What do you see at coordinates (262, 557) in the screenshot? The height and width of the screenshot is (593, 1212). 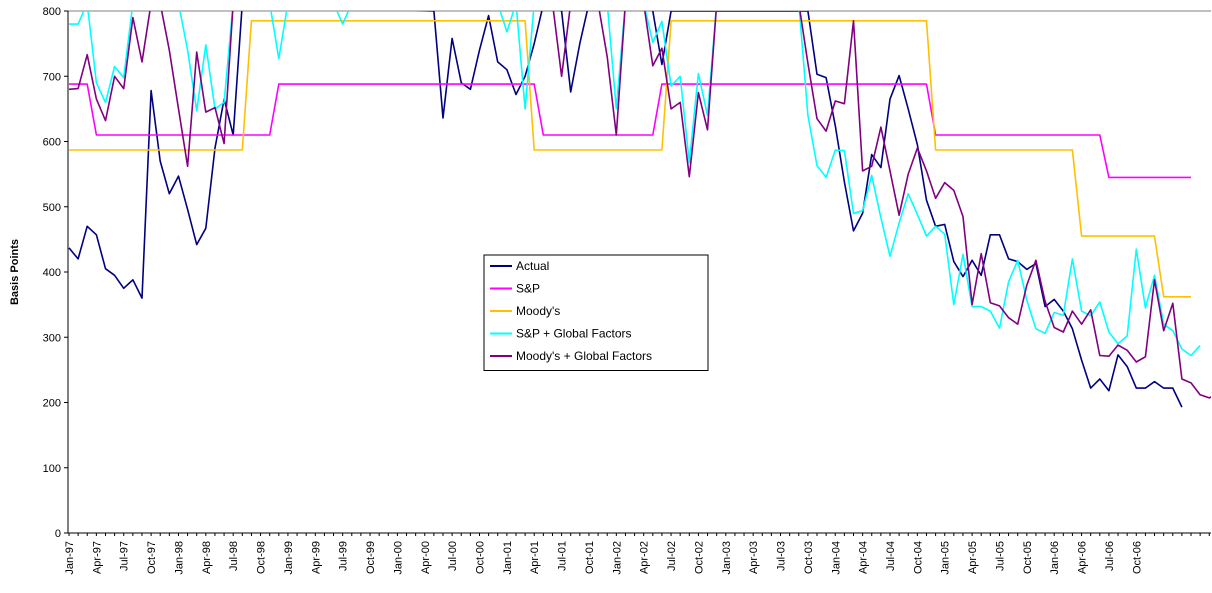 I see `x-tick-label: Oct-98` at bounding box center [262, 557].